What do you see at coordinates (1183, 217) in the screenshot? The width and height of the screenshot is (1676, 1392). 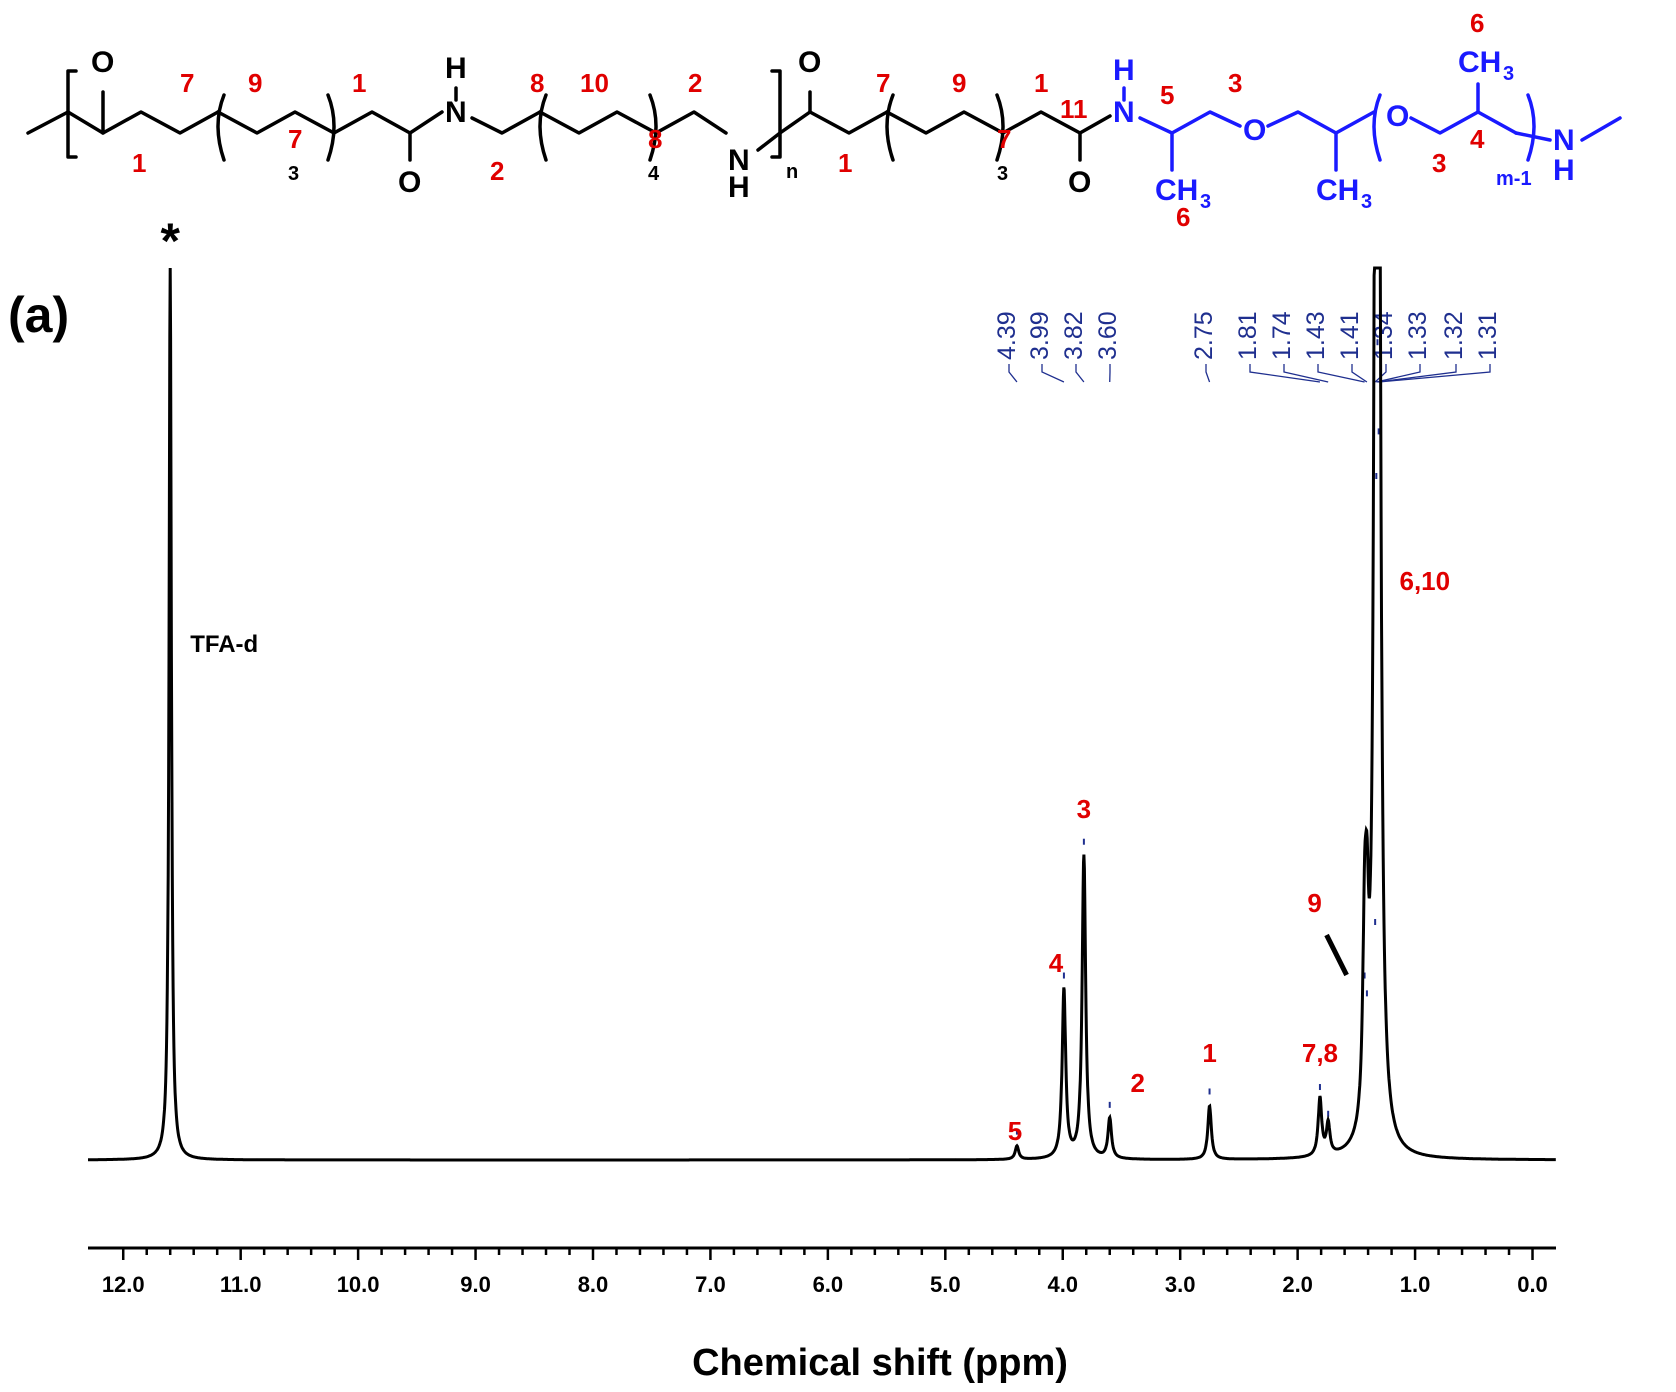 I see `position-label: 6` at bounding box center [1183, 217].